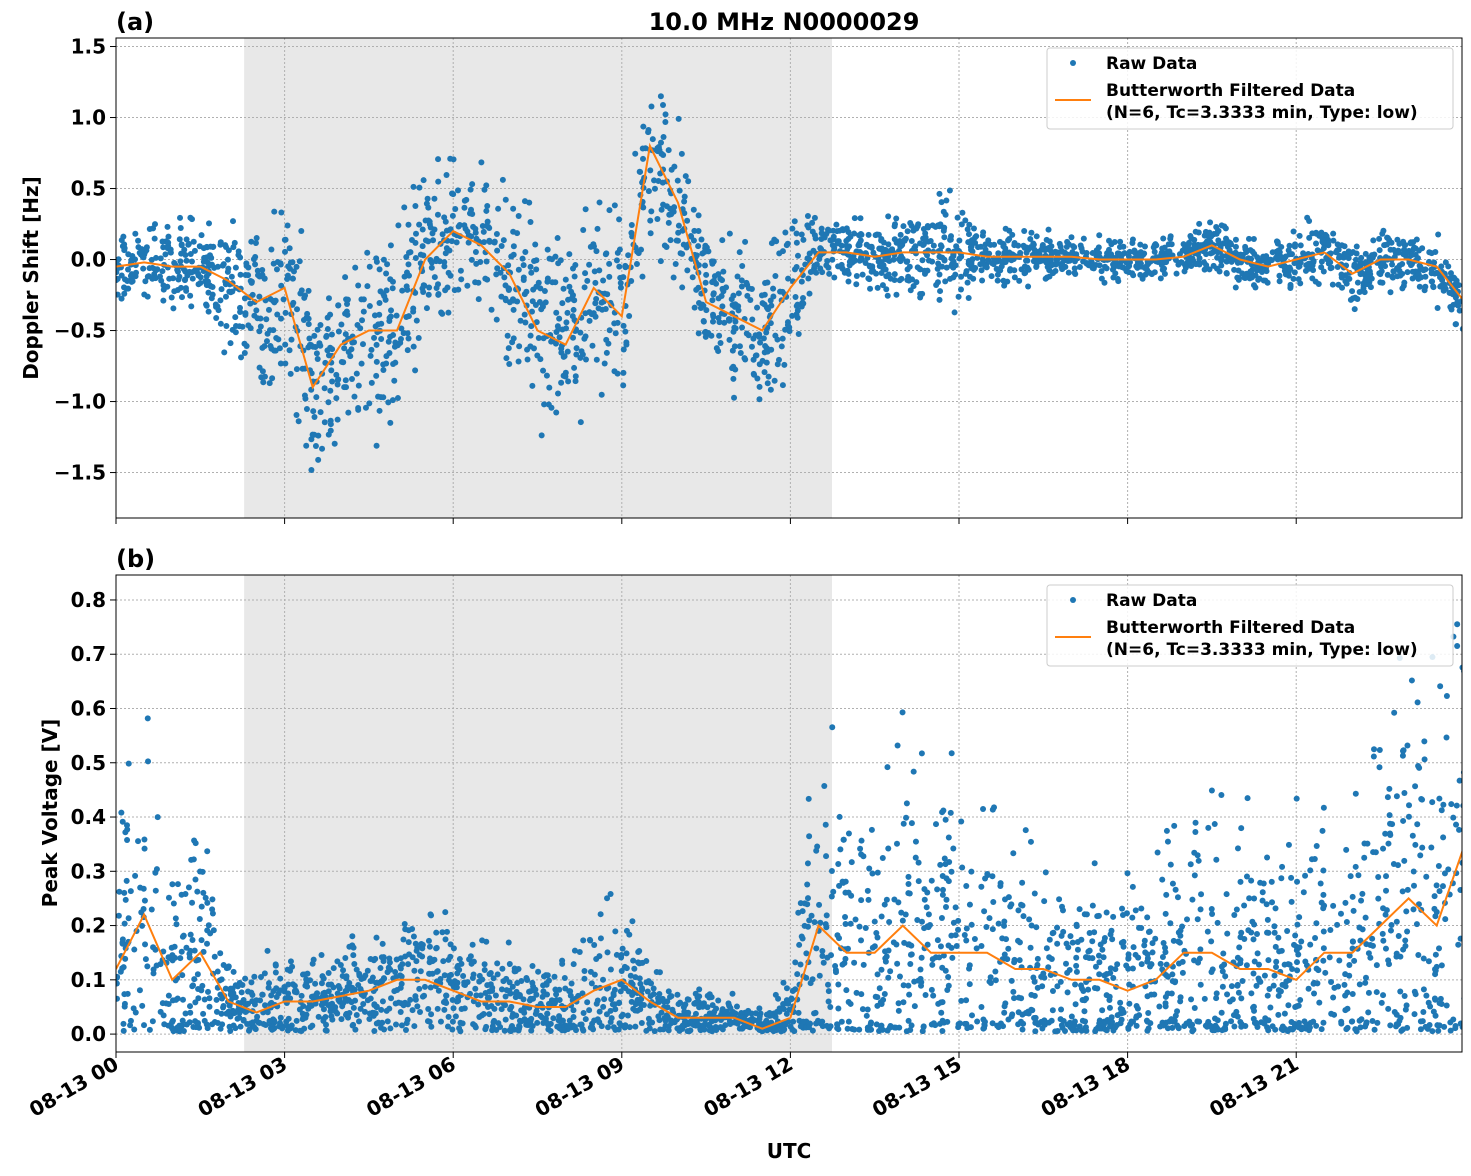  What do you see at coordinates (80, 402) in the screenshot?
I see `y-tick-label: −1.0` at bounding box center [80, 402].